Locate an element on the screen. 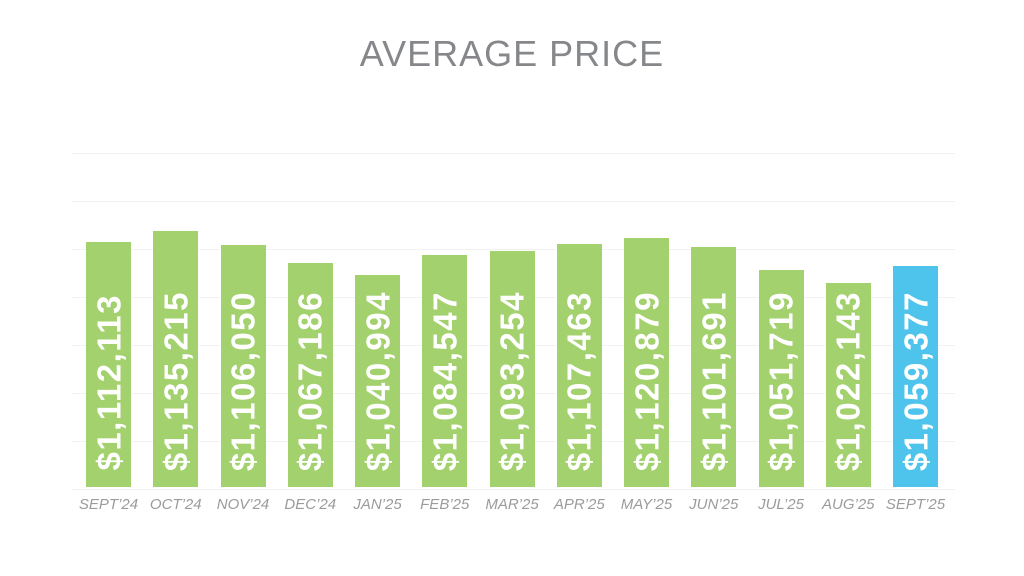 This screenshot has height=576, width=1024. bar-column: $1,101,691 JUN’25 is located at coordinates (713, 333).